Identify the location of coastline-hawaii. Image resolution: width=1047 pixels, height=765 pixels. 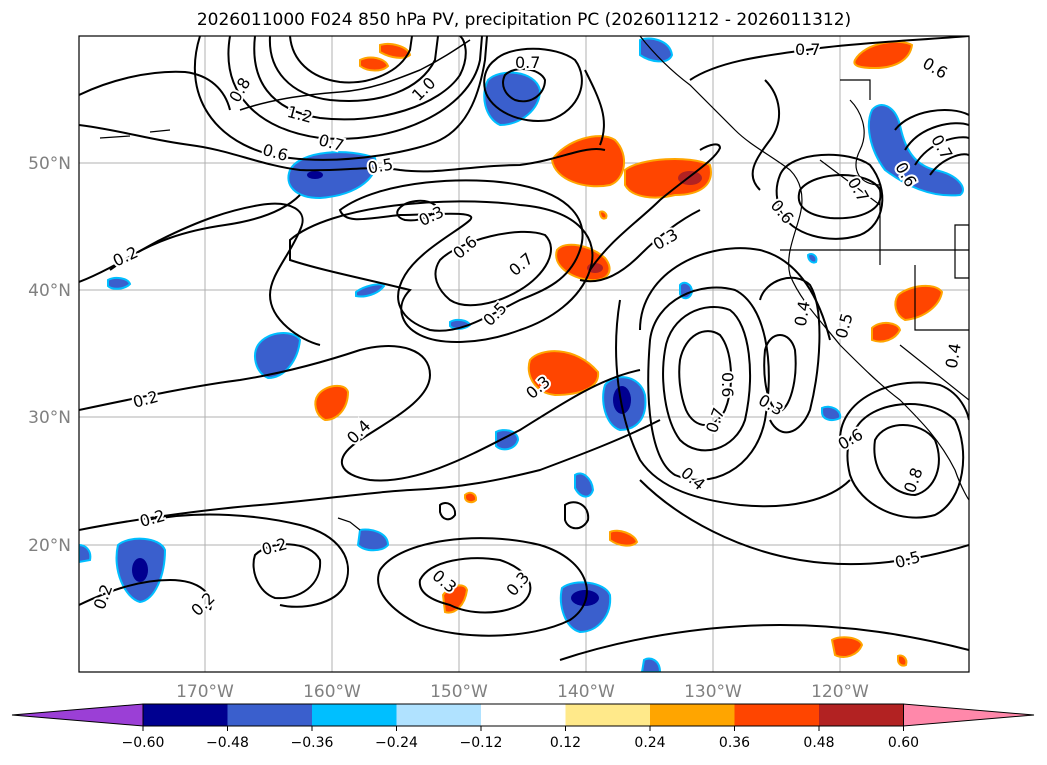
(349, 524).